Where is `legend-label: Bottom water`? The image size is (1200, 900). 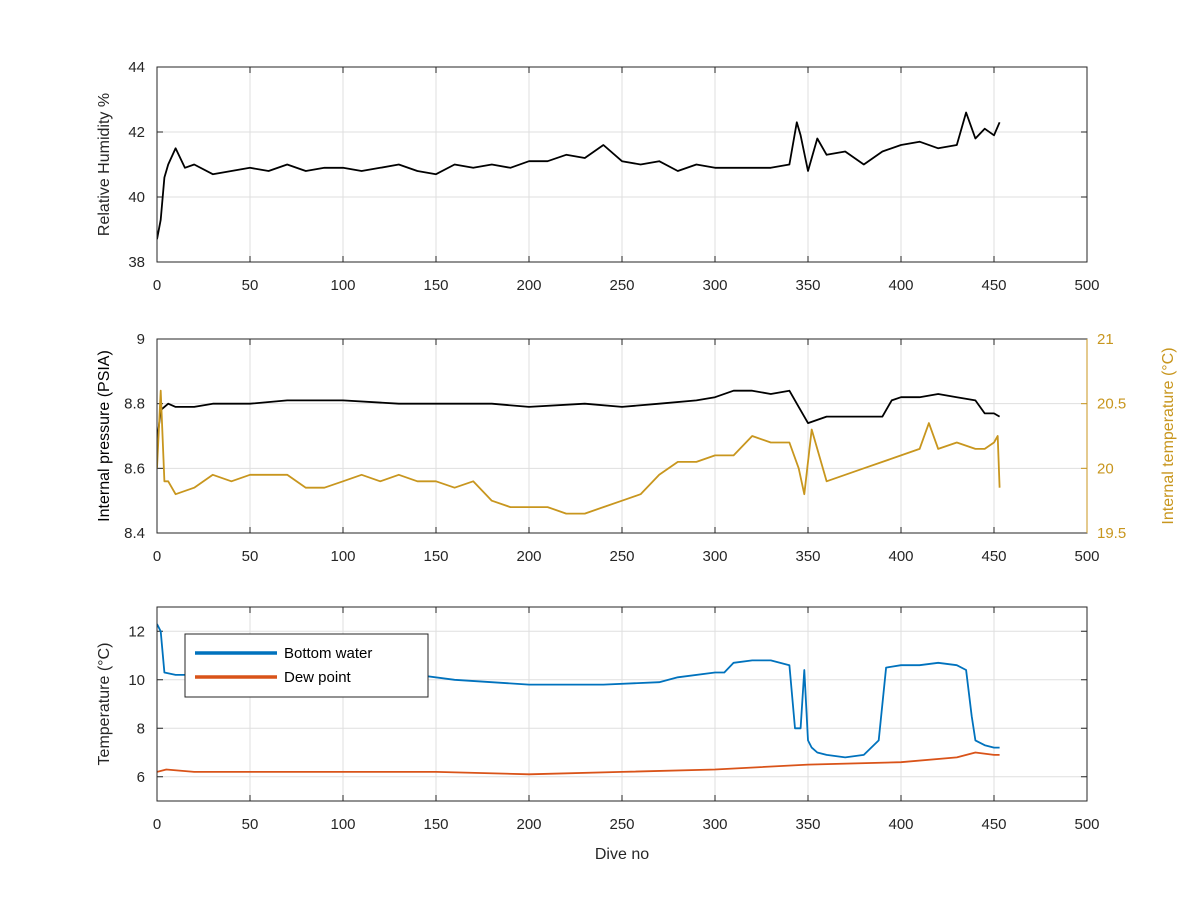
legend-label: Bottom water is located at coordinates (328, 653).